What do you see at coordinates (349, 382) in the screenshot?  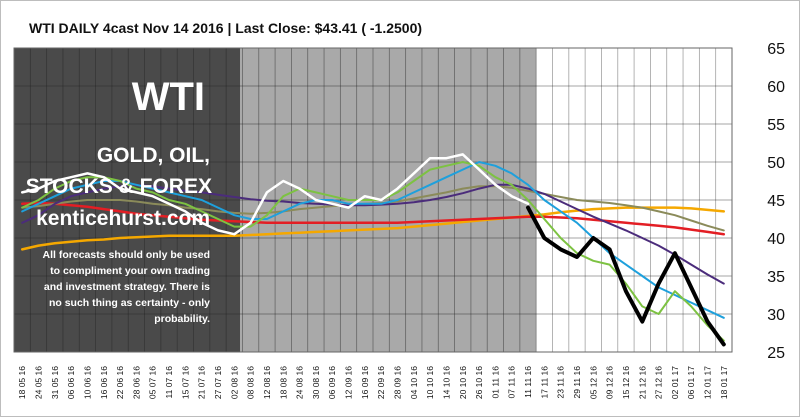 I see `x-tick-label: 12 09 16` at bounding box center [349, 382].